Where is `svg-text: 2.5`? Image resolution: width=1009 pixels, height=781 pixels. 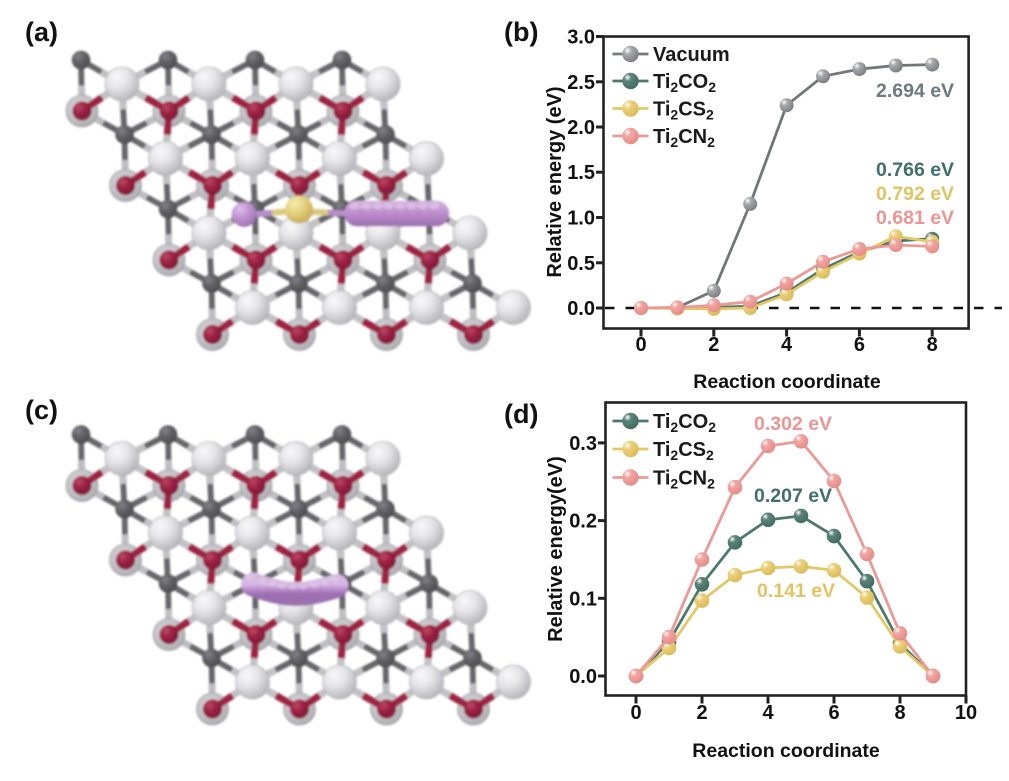
svg-text: 2.5 is located at coordinates (581, 83).